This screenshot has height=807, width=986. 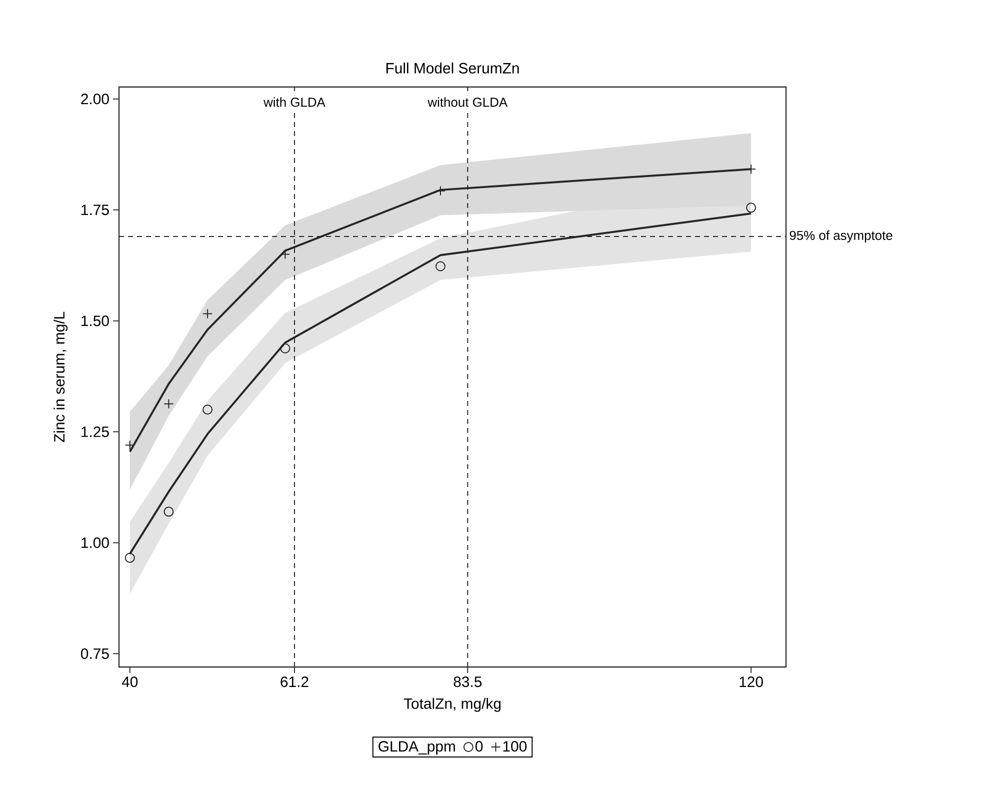 What do you see at coordinates (130, 682) in the screenshot?
I see `x-tick-label: 40` at bounding box center [130, 682].